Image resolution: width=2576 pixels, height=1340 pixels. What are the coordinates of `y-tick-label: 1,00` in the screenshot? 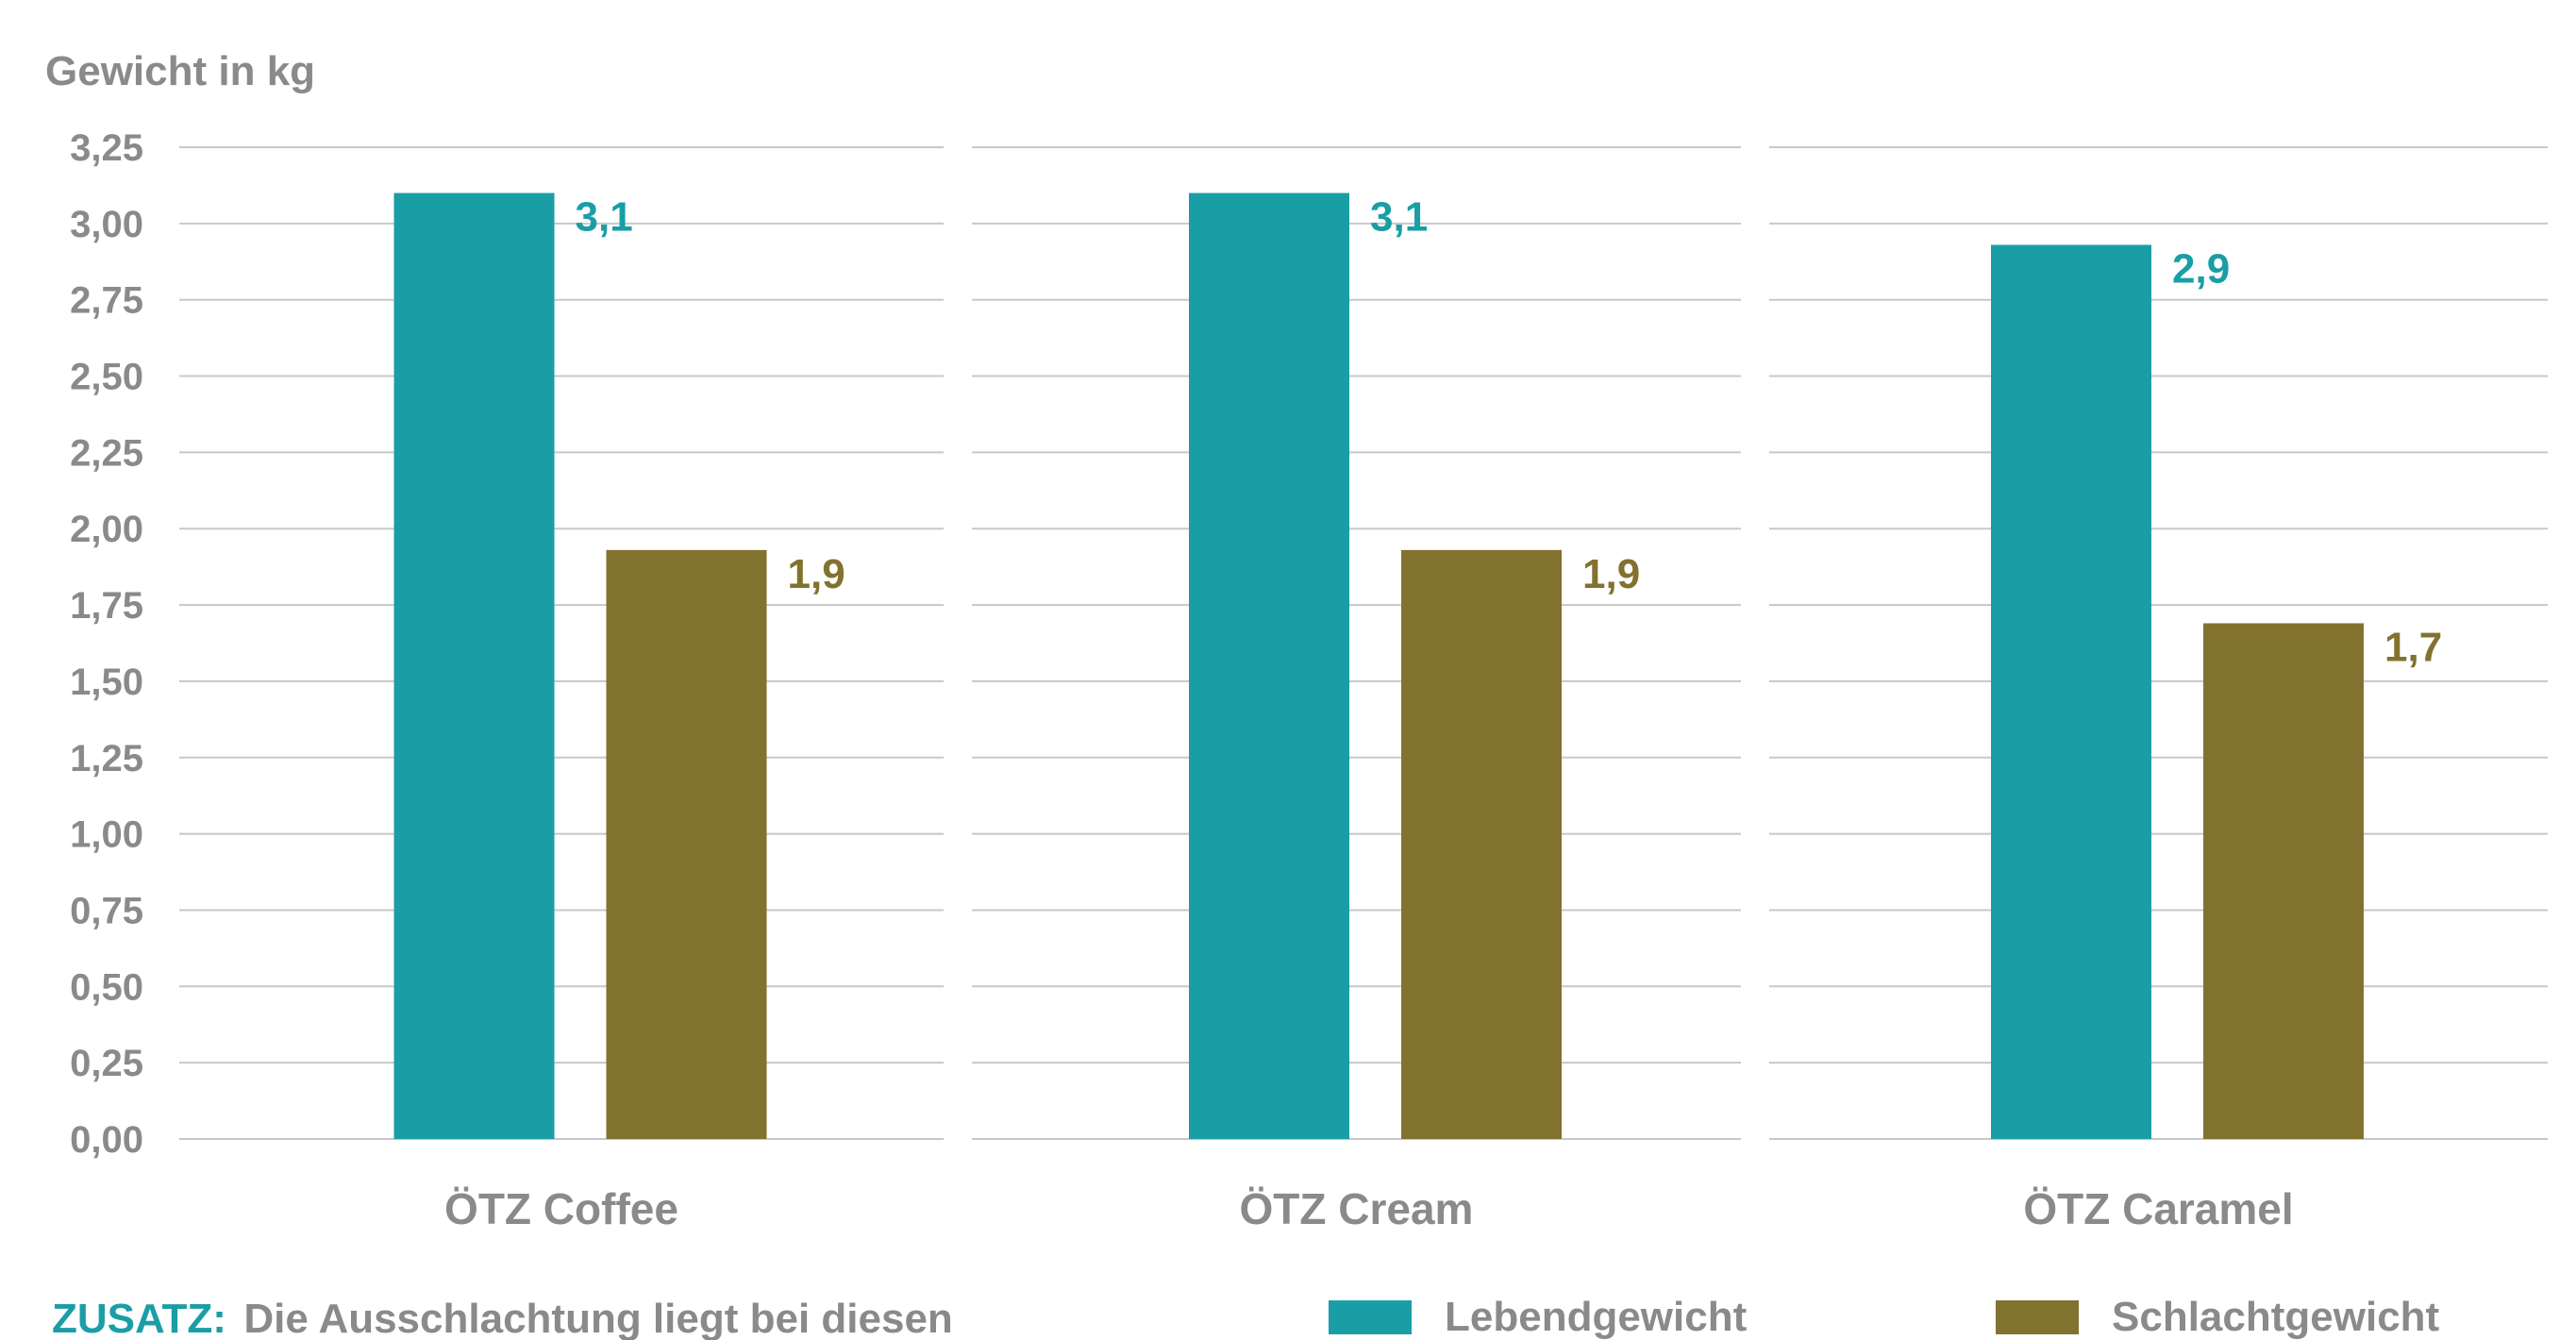 It's located at (106, 835).